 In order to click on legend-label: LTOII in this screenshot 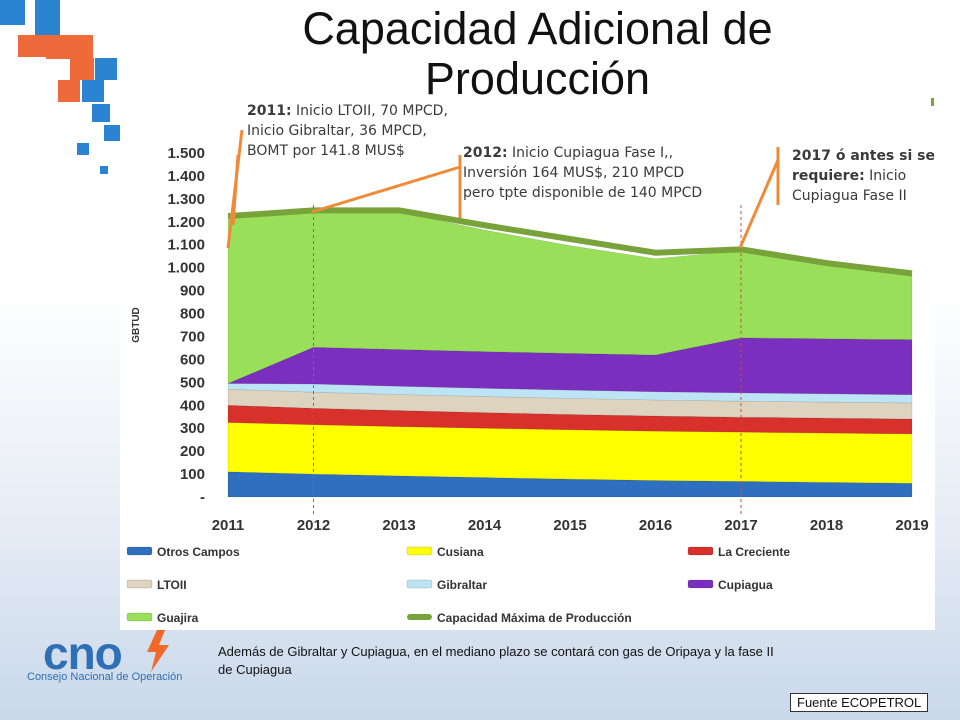, I will do `click(172, 585)`.